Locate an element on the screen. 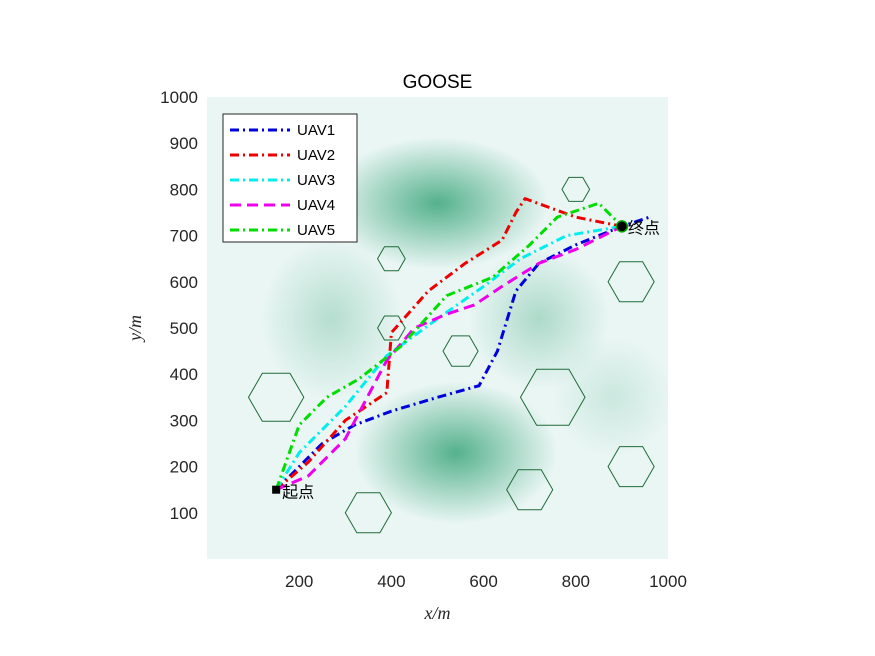 This screenshot has height=656, width=875. y-tick-label: 700 is located at coordinates (184, 236).